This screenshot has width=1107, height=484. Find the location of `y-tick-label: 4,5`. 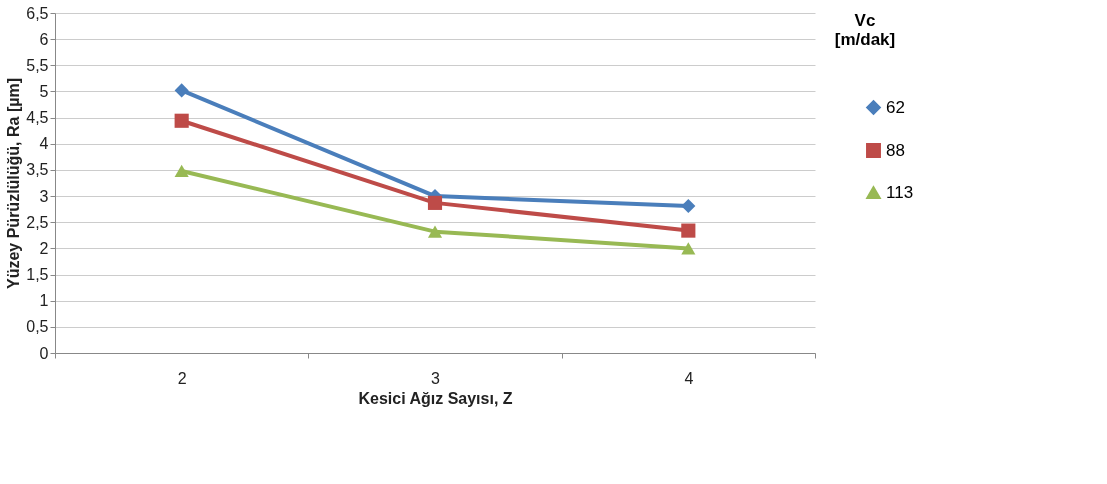

y-tick-label: 4,5 is located at coordinates (37, 118).